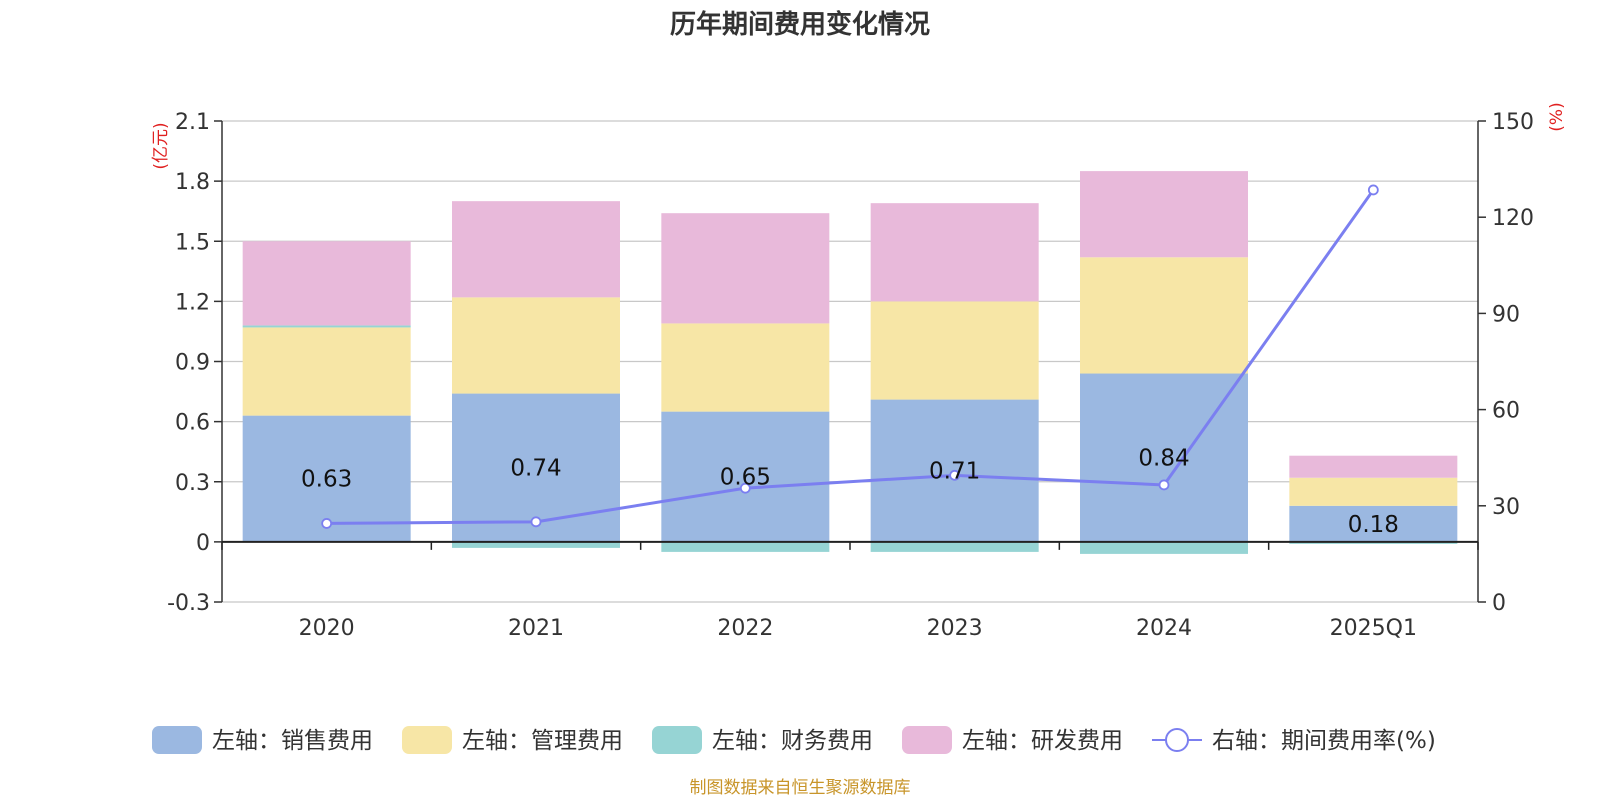  What do you see at coordinates (192, 182) in the screenshot?
I see `left-tick-label: 1.8` at bounding box center [192, 182].